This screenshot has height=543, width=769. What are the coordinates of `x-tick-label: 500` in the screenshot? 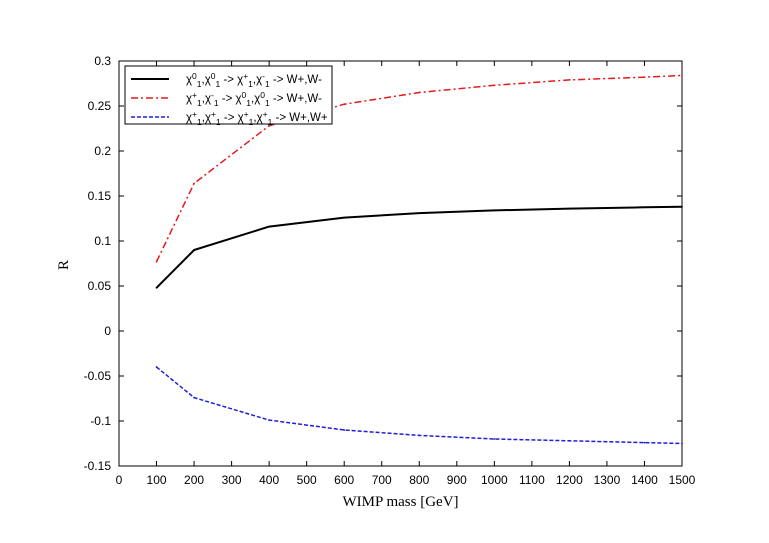 It's located at (307, 480).